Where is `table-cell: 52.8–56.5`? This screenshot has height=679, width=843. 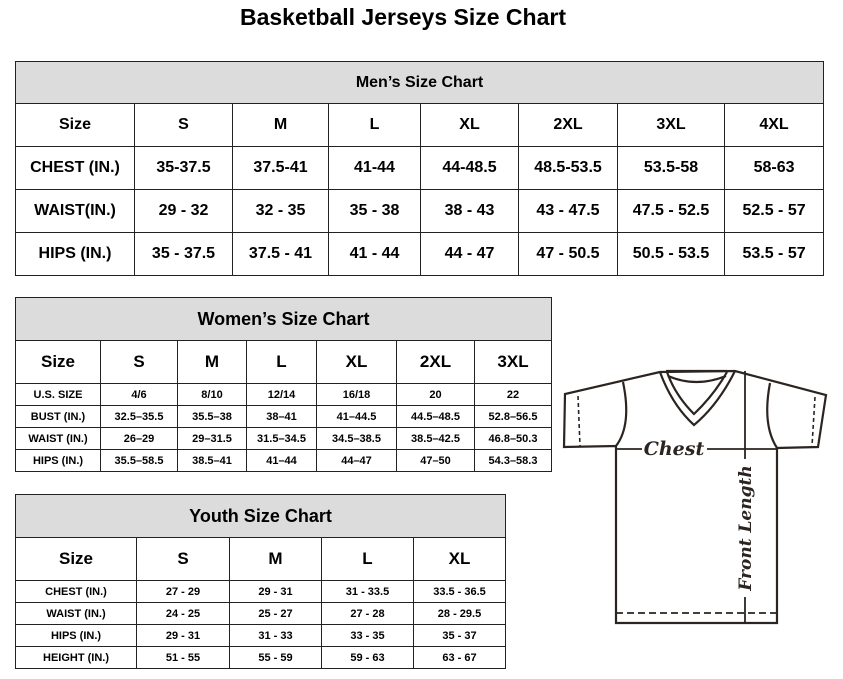
table-cell: 52.8–56.5 is located at coordinates (513, 416).